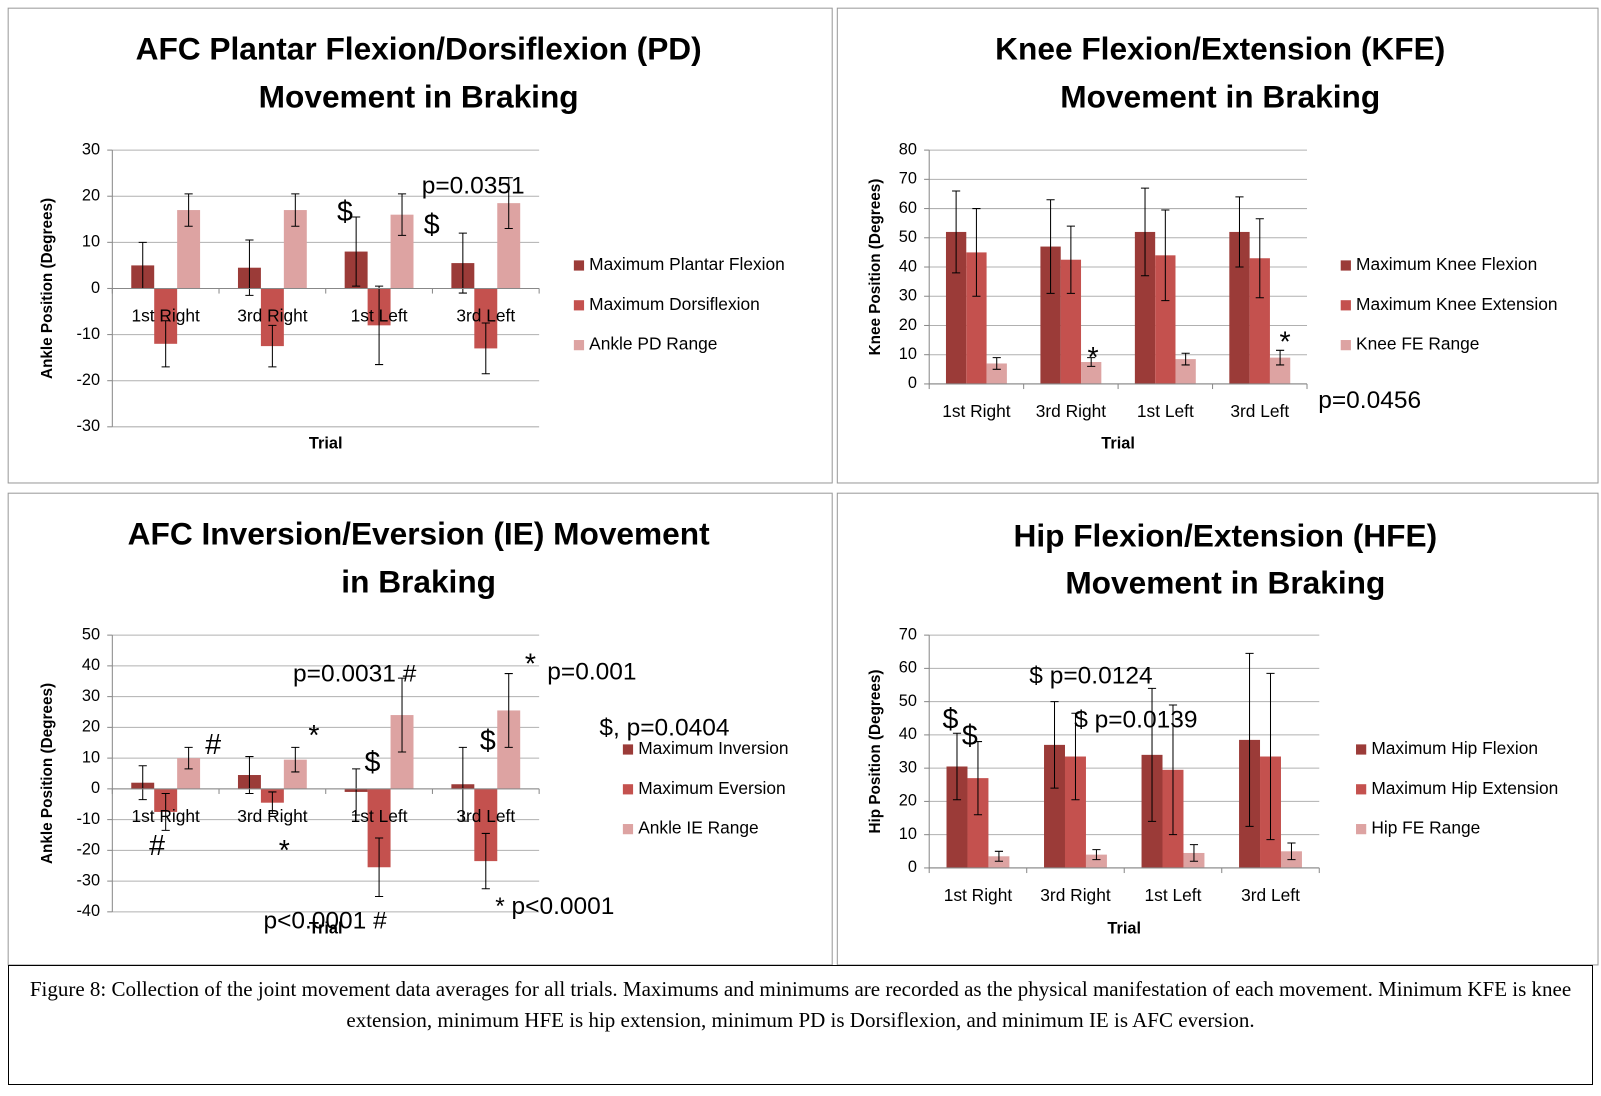 The height and width of the screenshot is (1096, 1601). I want to click on chart-title: Knee Flexion/Extension (KFE), so click(1220, 48).